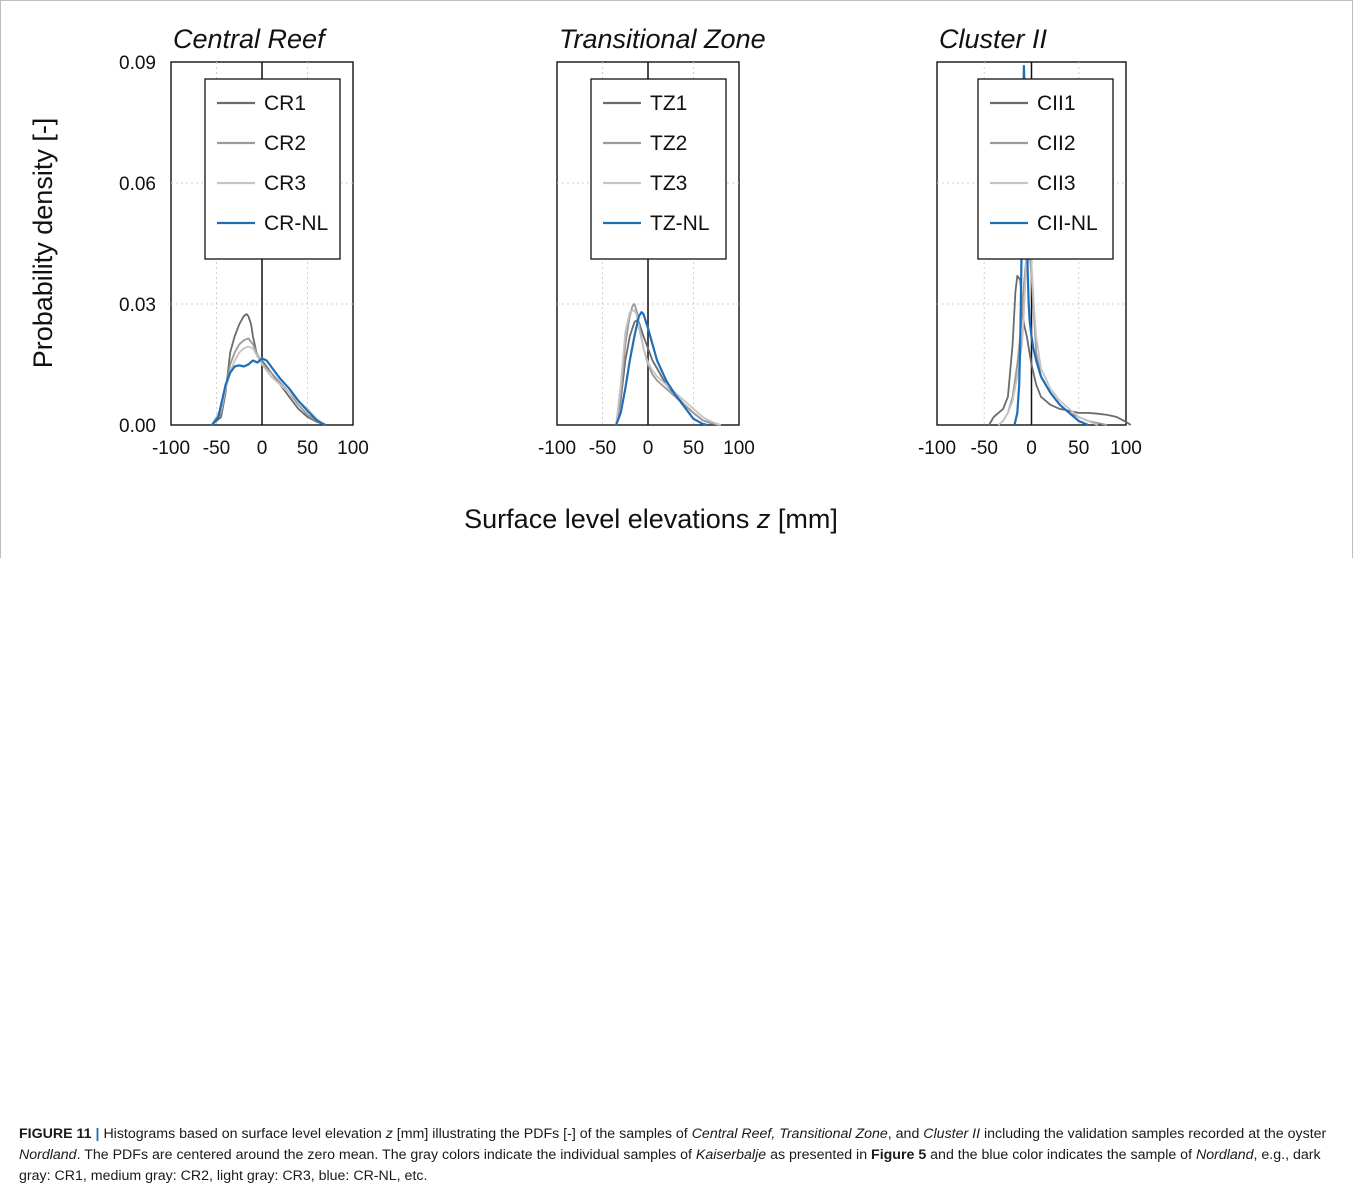 The image size is (1355, 1187). What do you see at coordinates (1056, 183) in the screenshot?
I see `legend-label: CII3` at bounding box center [1056, 183].